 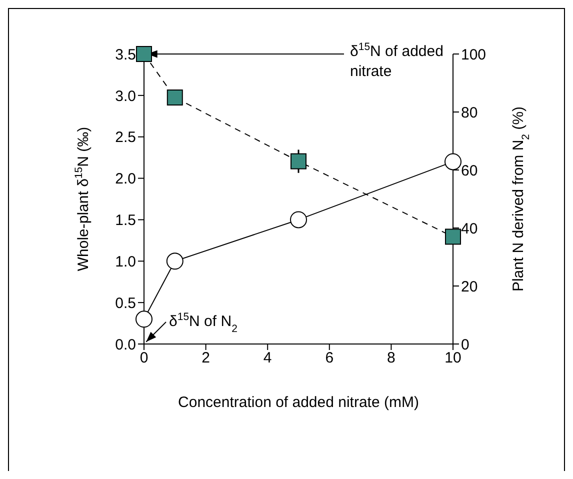 I want to click on y-tick-label: 1.5, so click(x=125, y=221).